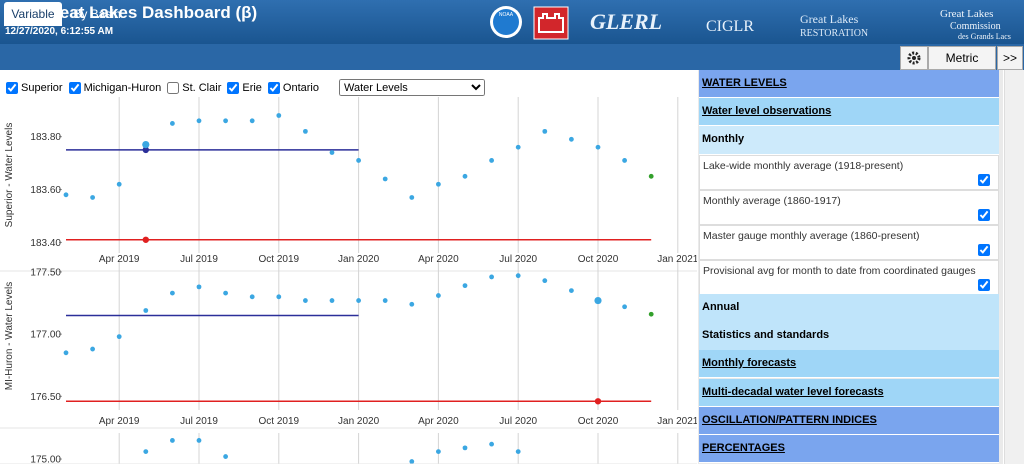 This screenshot has height=464, width=1024. I want to click on x-tick-label: Apr 2020, so click(438, 259).